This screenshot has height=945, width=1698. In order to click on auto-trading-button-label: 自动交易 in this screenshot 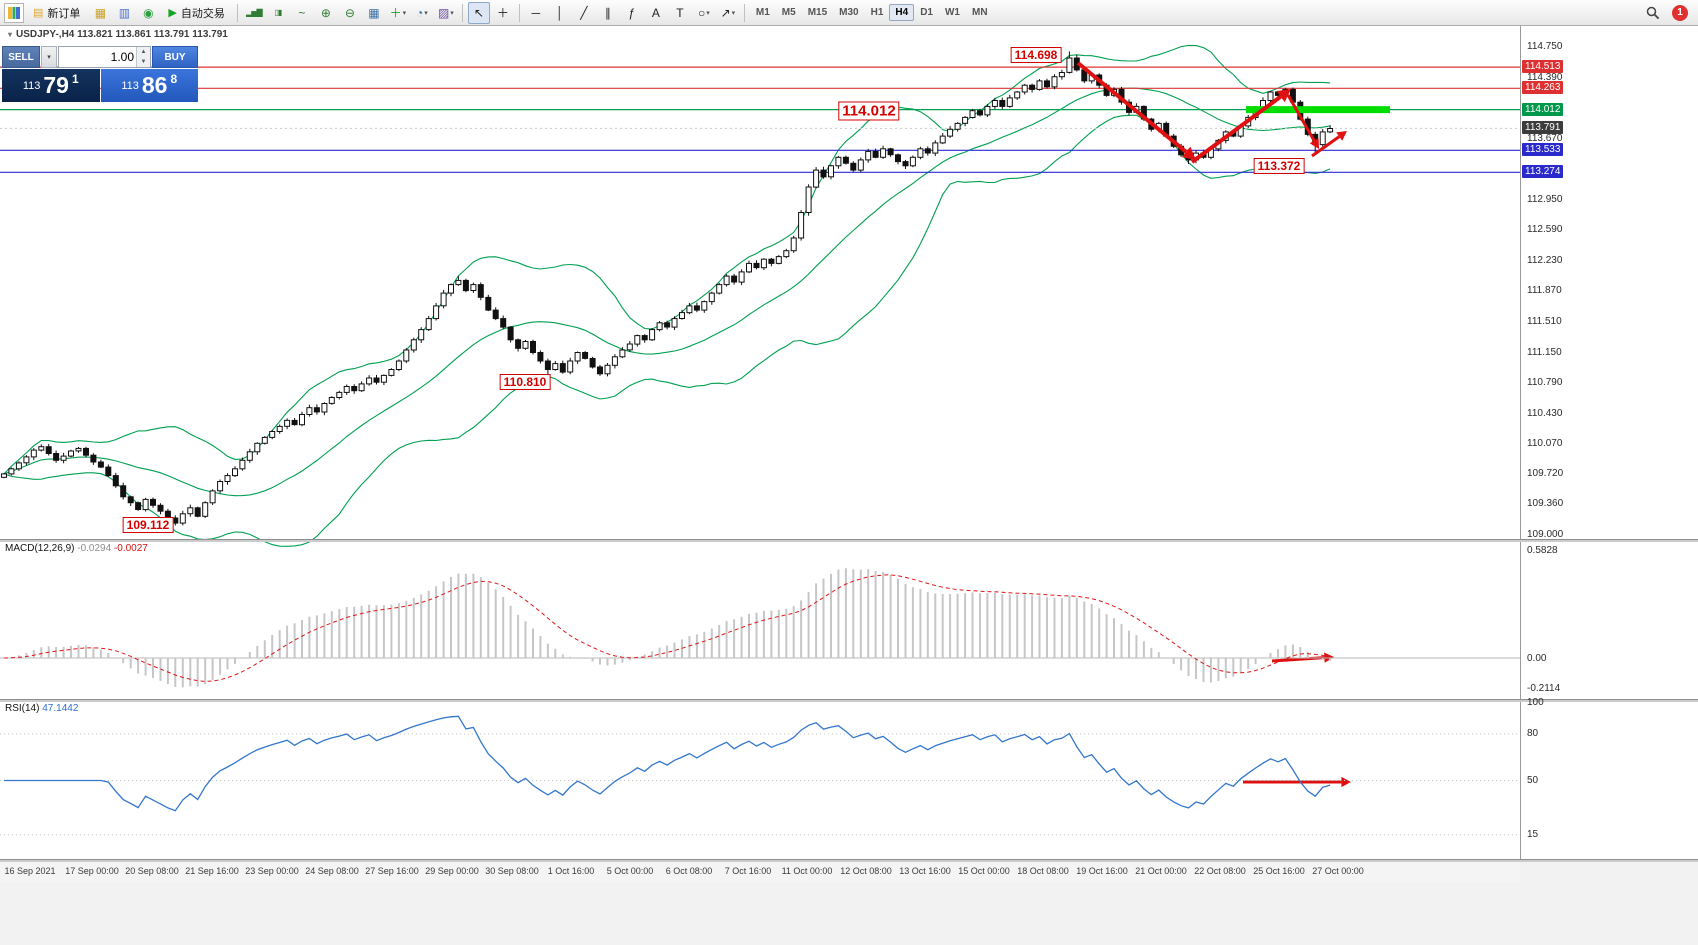, I will do `click(202, 13)`.